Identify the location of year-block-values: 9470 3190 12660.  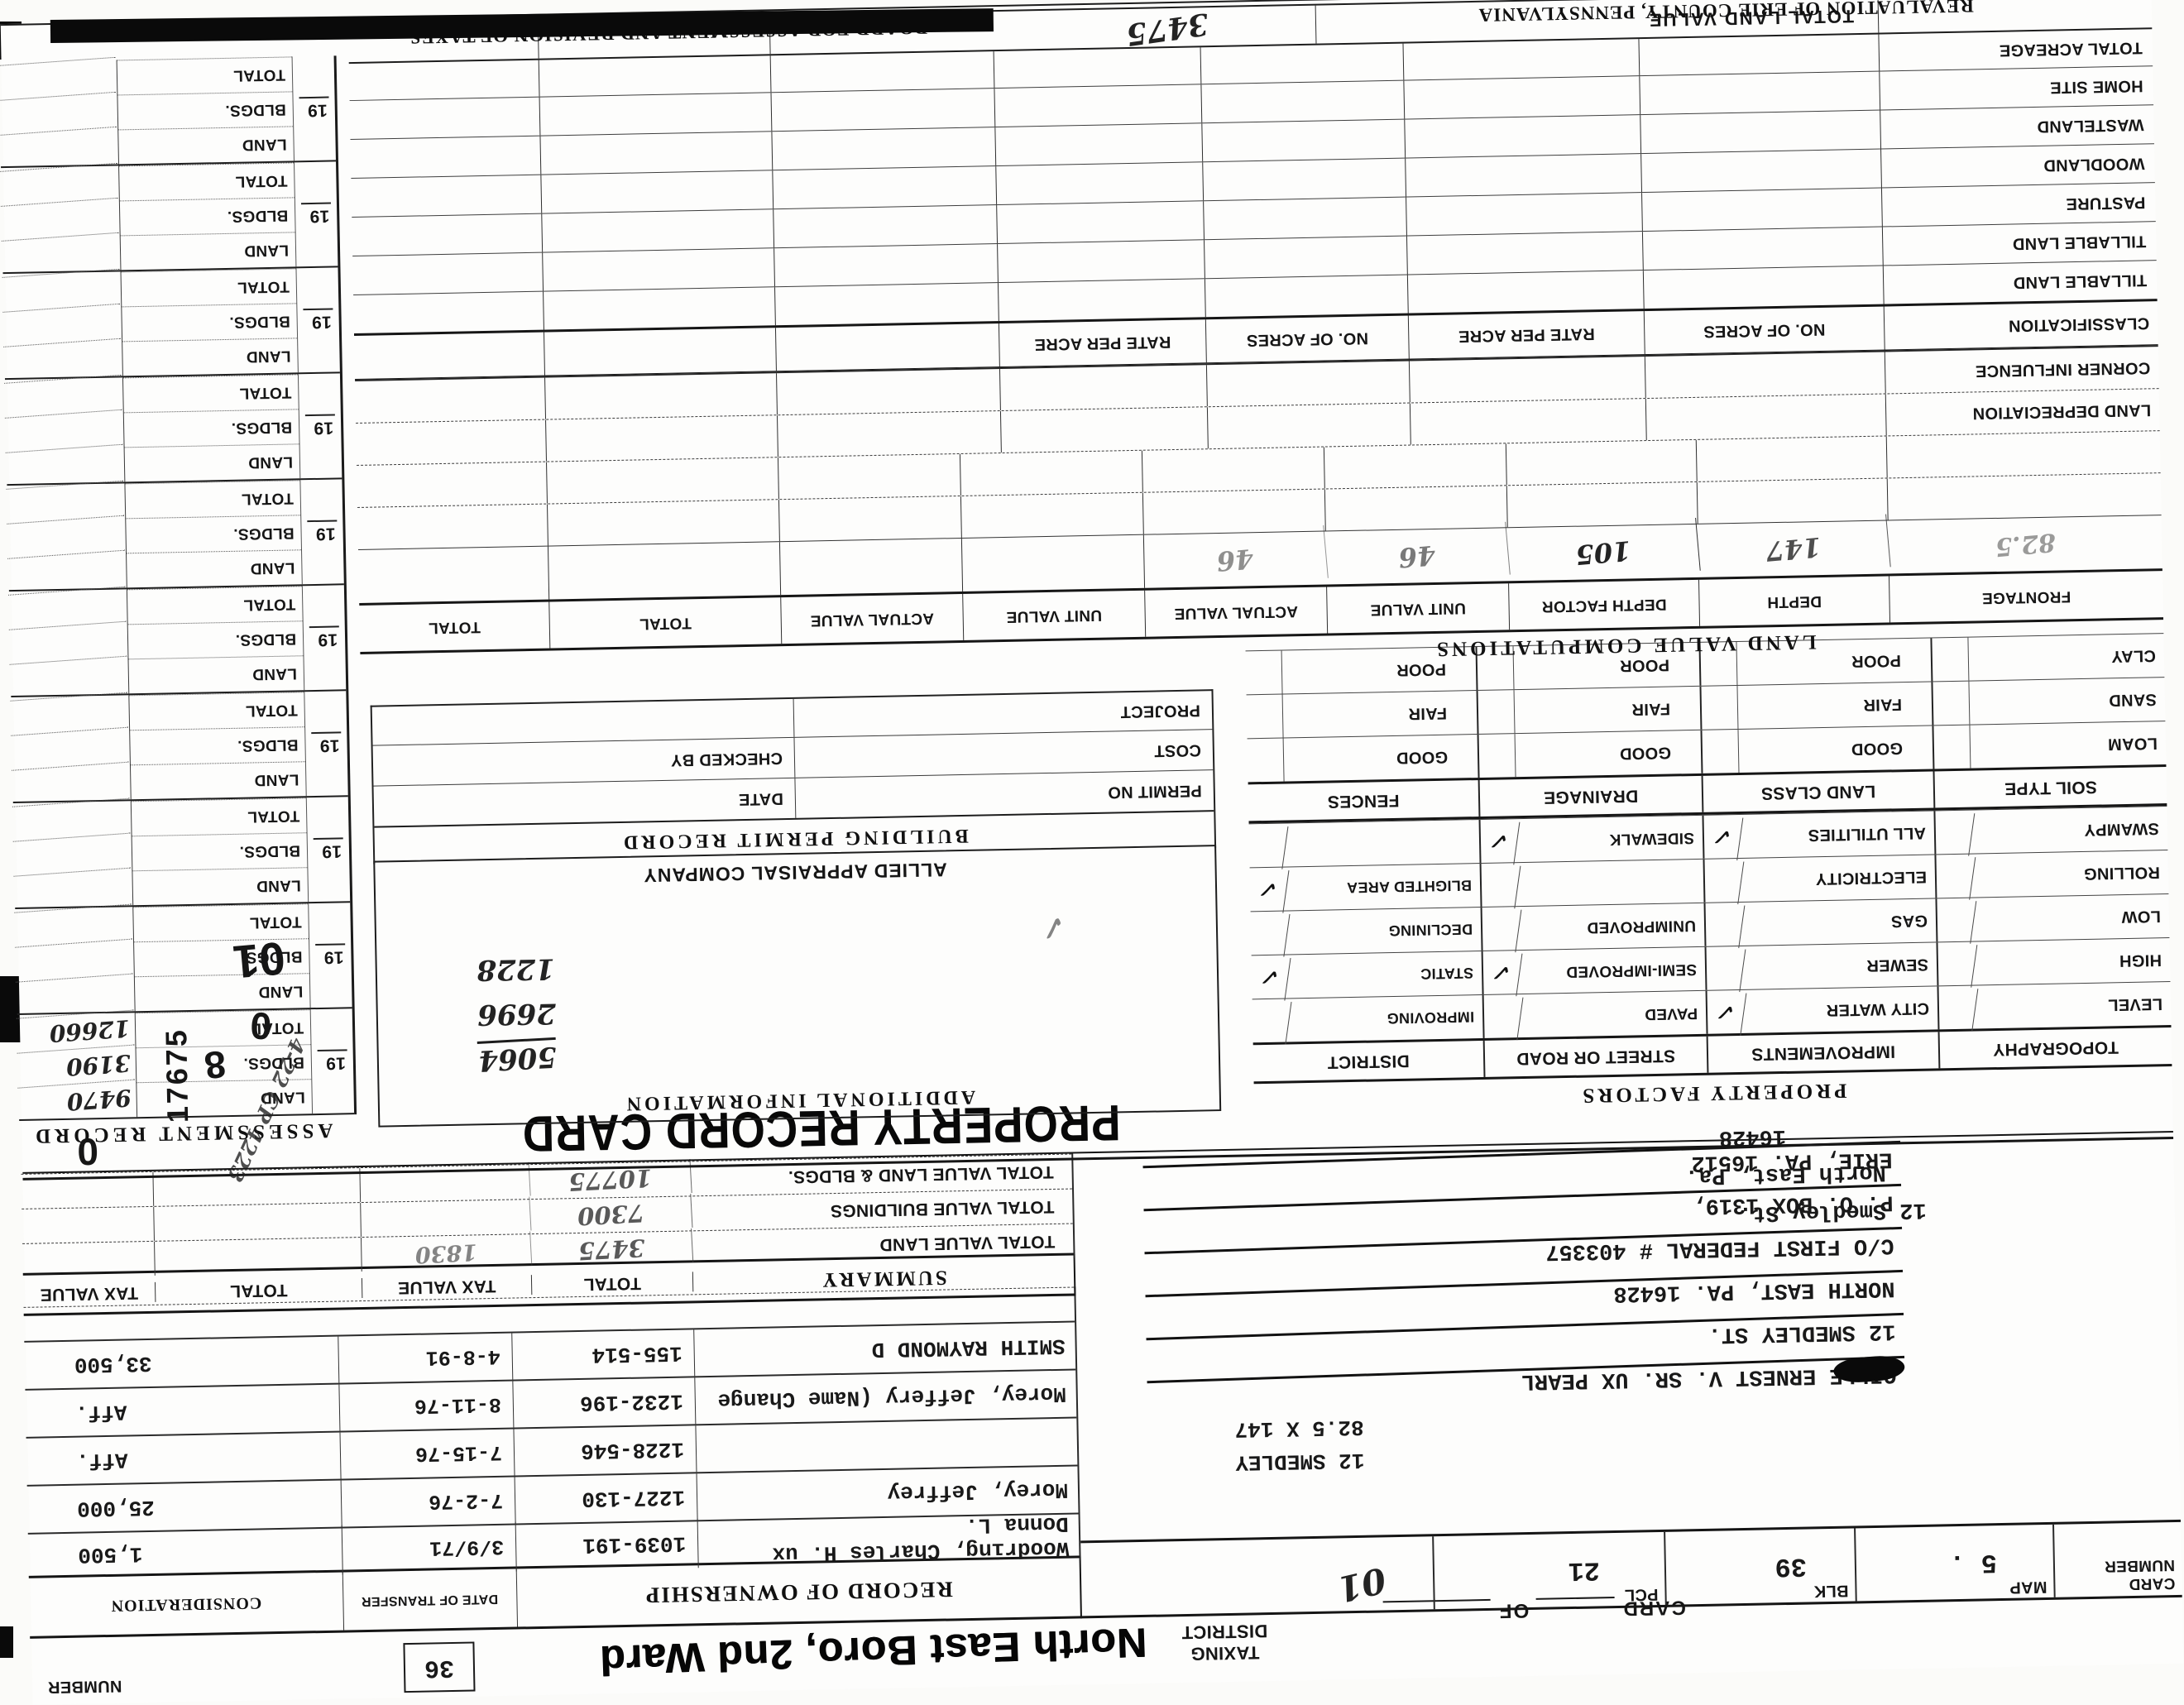
(77, 1066).